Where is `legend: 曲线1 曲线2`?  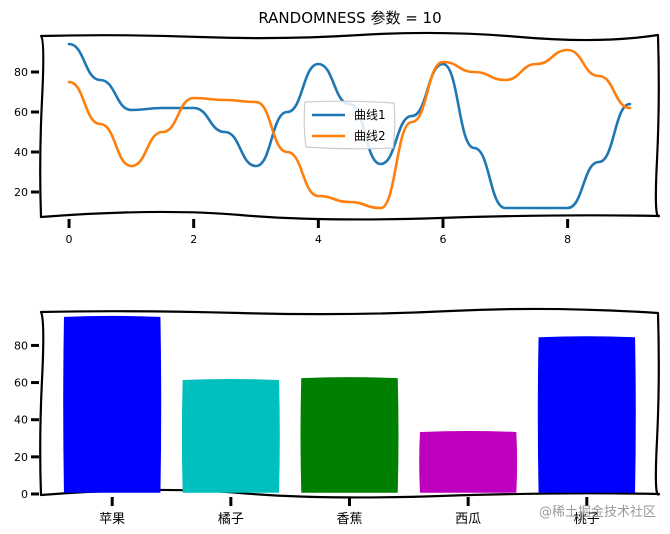 legend: 曲线1 曲线2 is located at coordinates (349, 125).